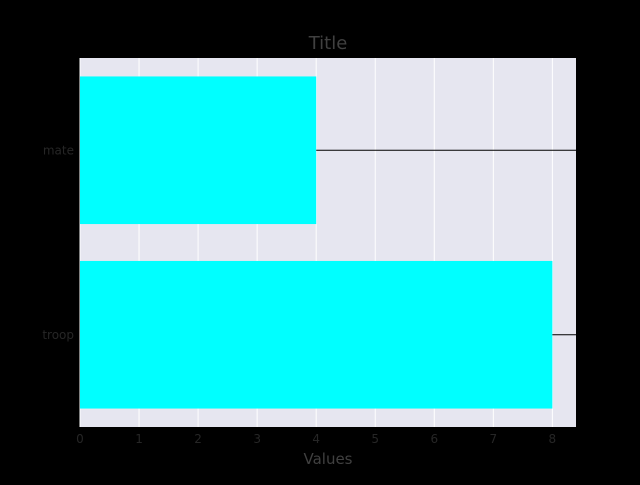 Image resolution: width=640 pixels, height=485 pixels. Describe the element at coordinates (375, 439) in the screenshot. I see `x-tick-label: 5` at that location.